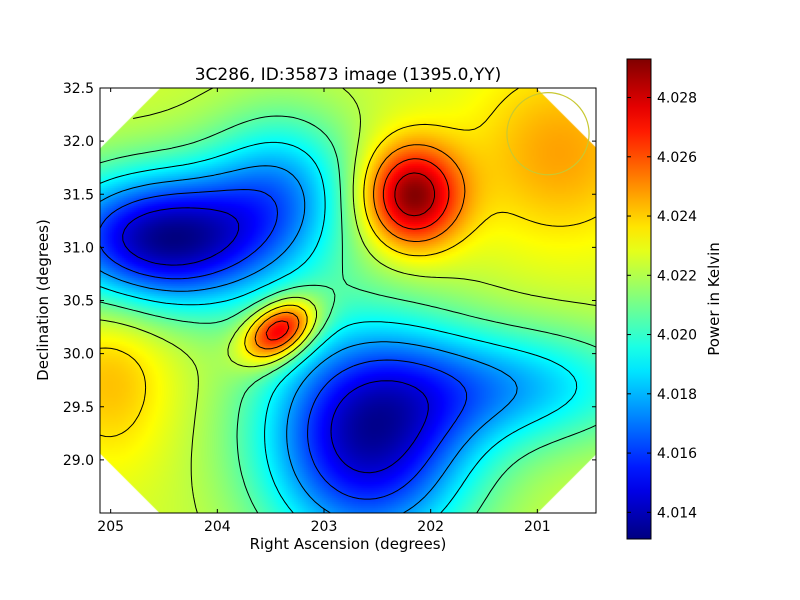 The image size is (800, 600). What do you see at coordinates (677, 395) in the screenshot?
I see `colorbar-tick-label: 4.018` at bounding box center [677, 395].